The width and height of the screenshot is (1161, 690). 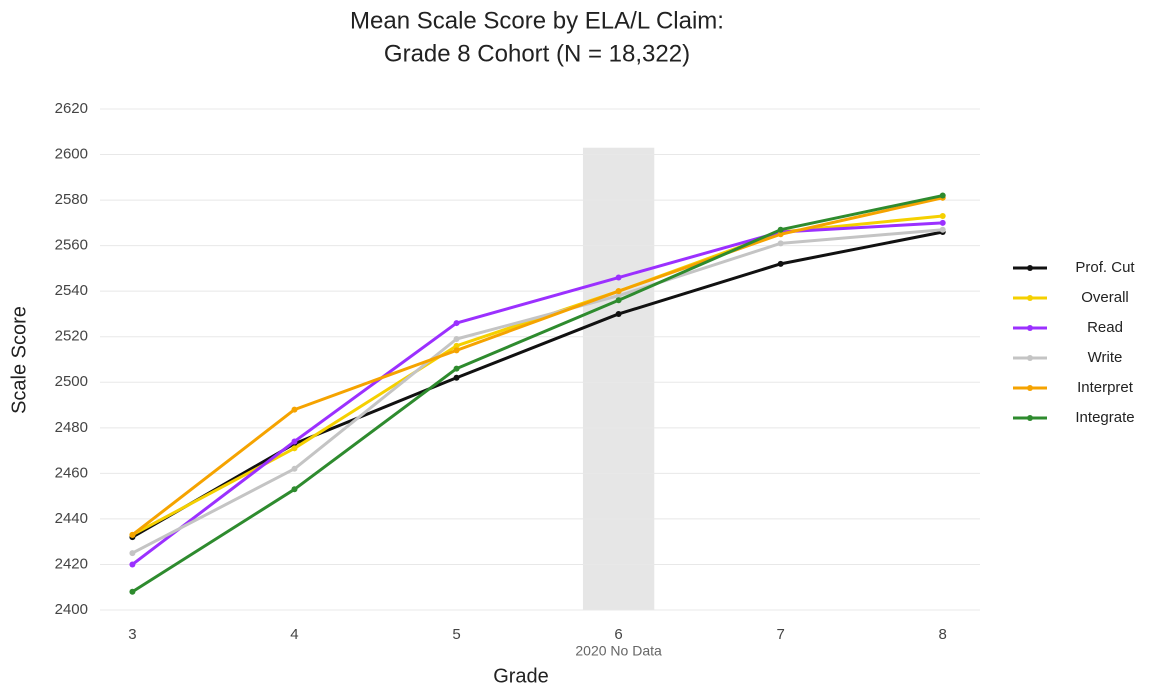 I want to click on y-tick-label: 2620, so click(x=71, y=108).